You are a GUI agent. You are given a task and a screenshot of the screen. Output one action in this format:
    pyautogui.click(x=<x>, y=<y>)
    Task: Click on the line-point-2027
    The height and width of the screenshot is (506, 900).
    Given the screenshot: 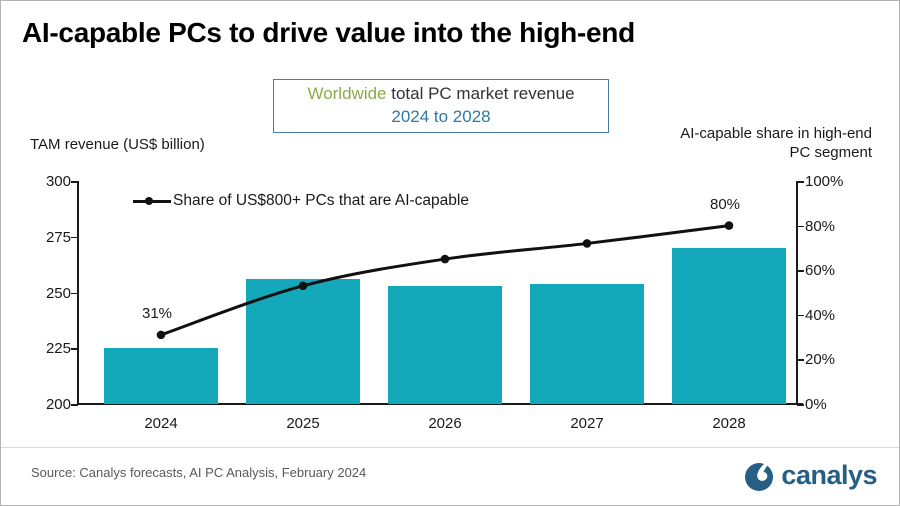 What is the action you would take?
    pyautogui.click(x=587, y=243)
    